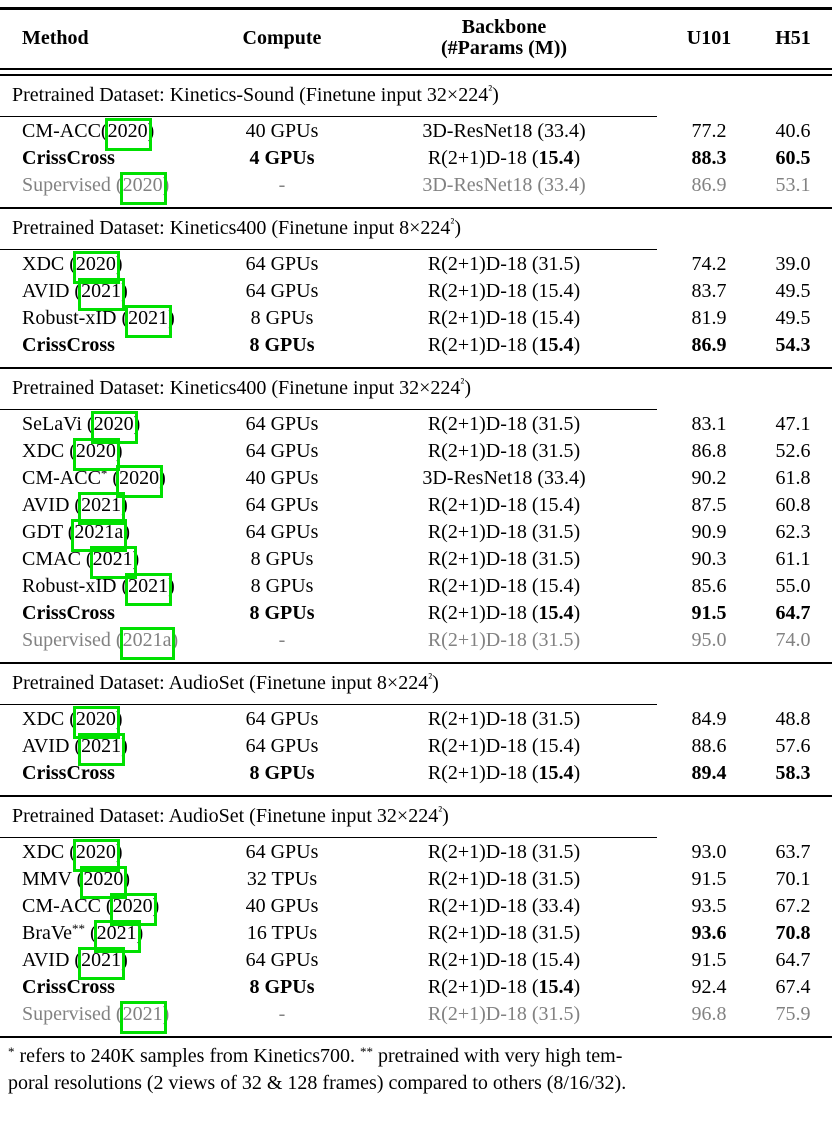  What do you see at coordinates (709, 718) in the screenshot?
I see `u101-cell: 84.9` at bounding box center [709, 718].